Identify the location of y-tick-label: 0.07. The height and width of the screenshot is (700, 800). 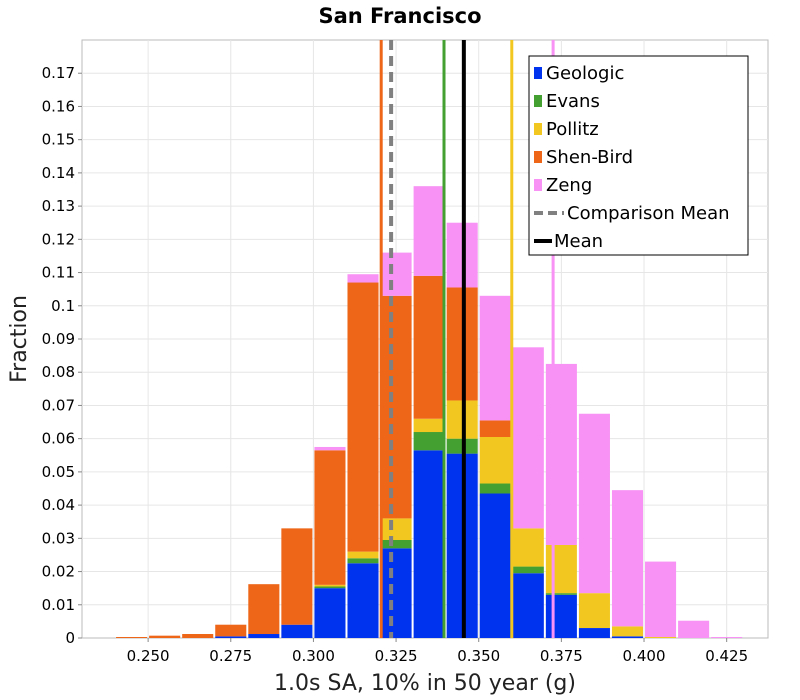
(58, 405).